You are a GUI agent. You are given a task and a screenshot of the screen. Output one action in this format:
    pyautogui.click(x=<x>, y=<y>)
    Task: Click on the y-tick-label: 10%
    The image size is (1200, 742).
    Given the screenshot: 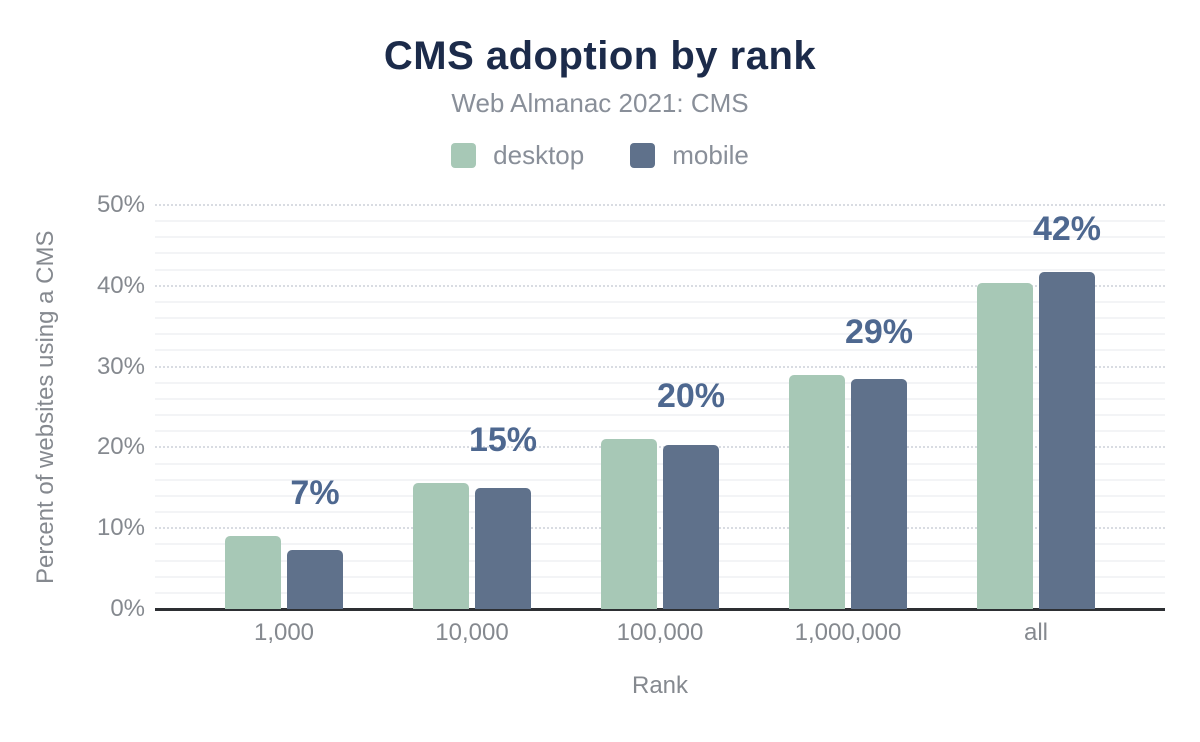 What is the action you would take?
    pyautogui.click(x=120, y=528)
    